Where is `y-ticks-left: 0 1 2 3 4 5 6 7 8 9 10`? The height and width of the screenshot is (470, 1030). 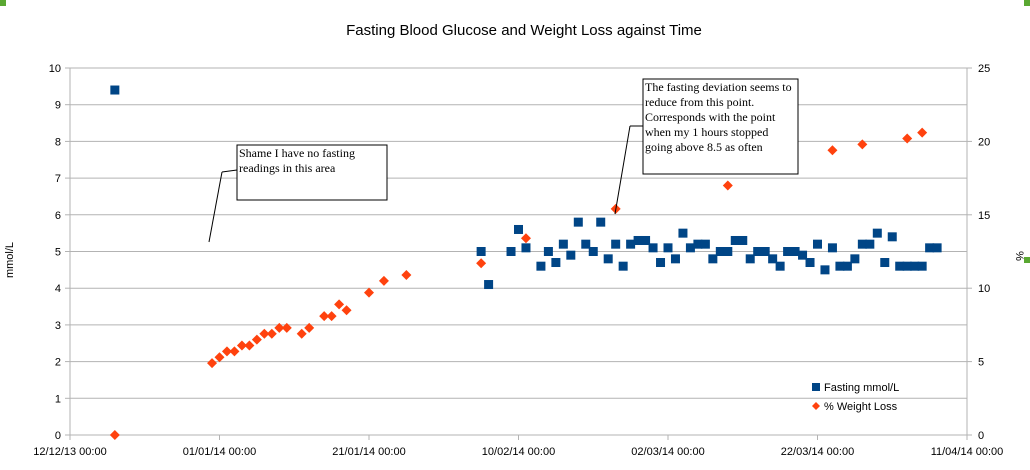
y-ticks-left: 0 1 2 3 4 5 6 7 8 9 10 is located at coordinates (59, 252).